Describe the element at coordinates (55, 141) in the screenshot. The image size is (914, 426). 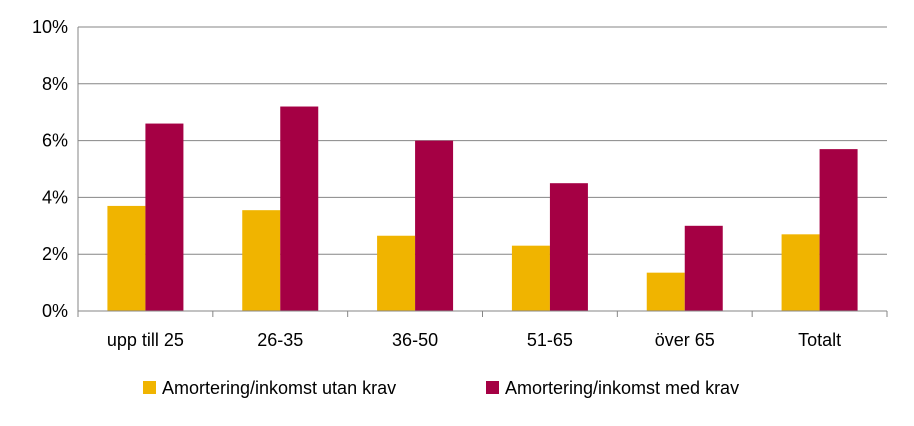
I see `y-tick-label: 6%` at that location.